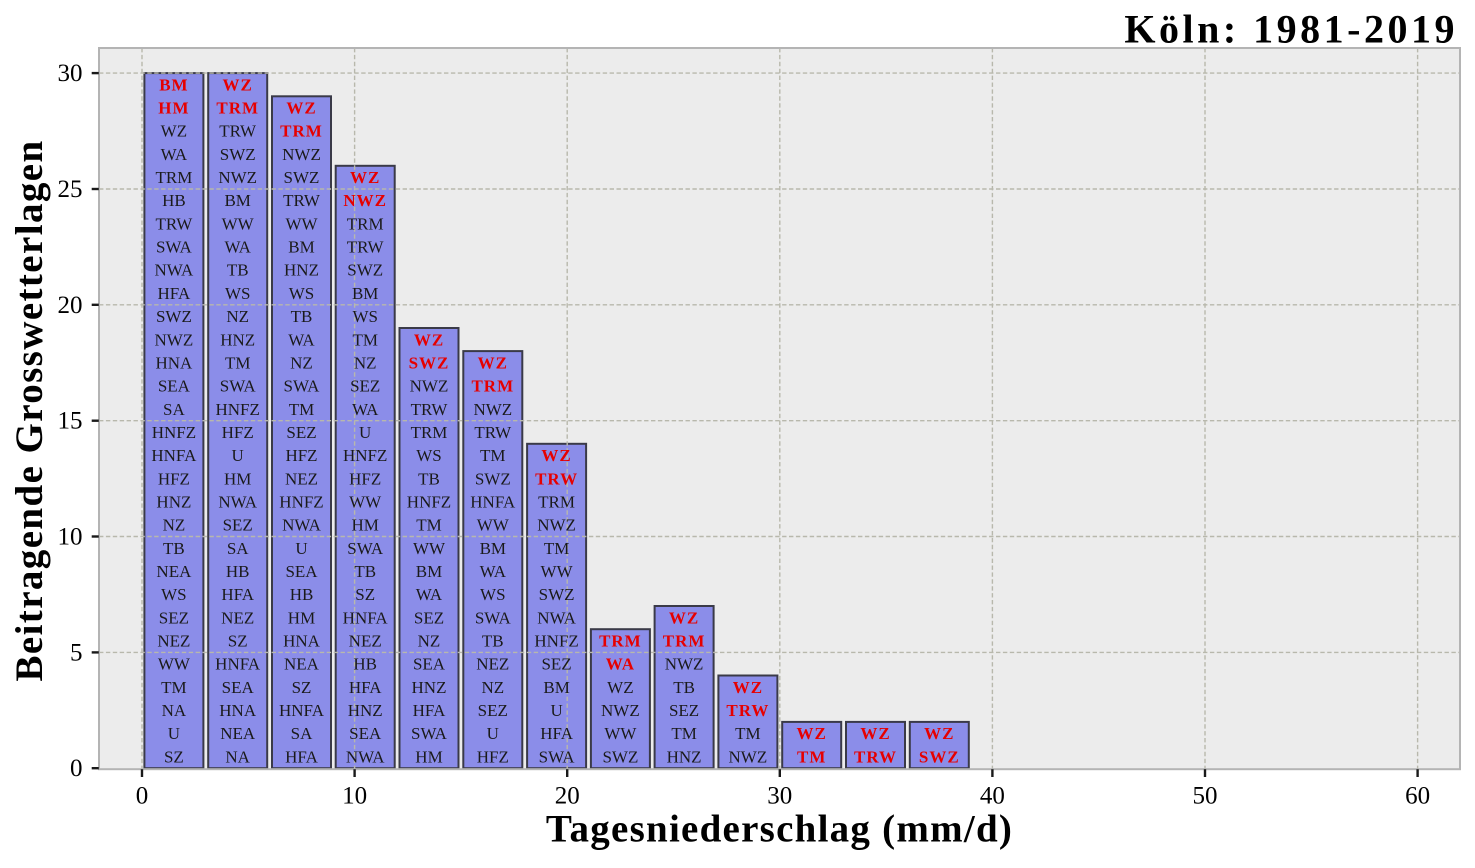 Image resolution: width=1475 pixels, height=868 pixels. I want to click on svg-text: 25, so click(70, 189).